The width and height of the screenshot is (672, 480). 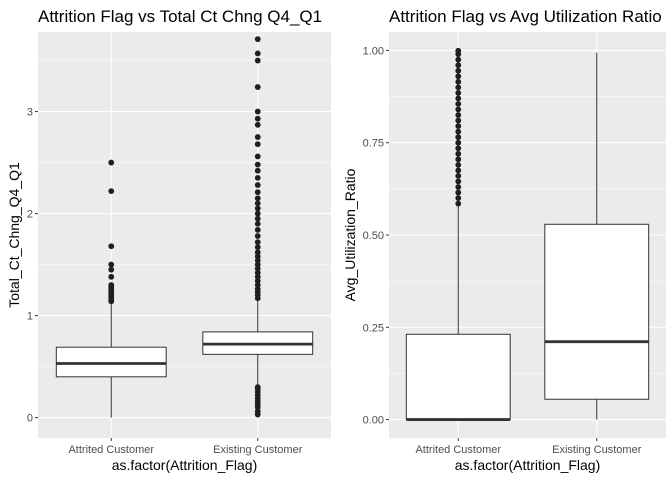 What do you see at coordinates (528, 447) in the screenshot?
I see `x-axis: Attrited Customer Existing Customer` at bounding box center [528, 447].